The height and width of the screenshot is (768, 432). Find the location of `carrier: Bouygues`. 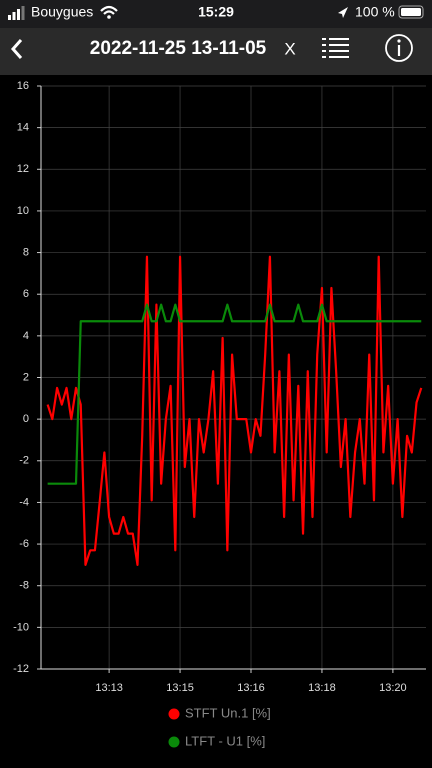

carrier: Bouygues is located at coordinates (62, 12).